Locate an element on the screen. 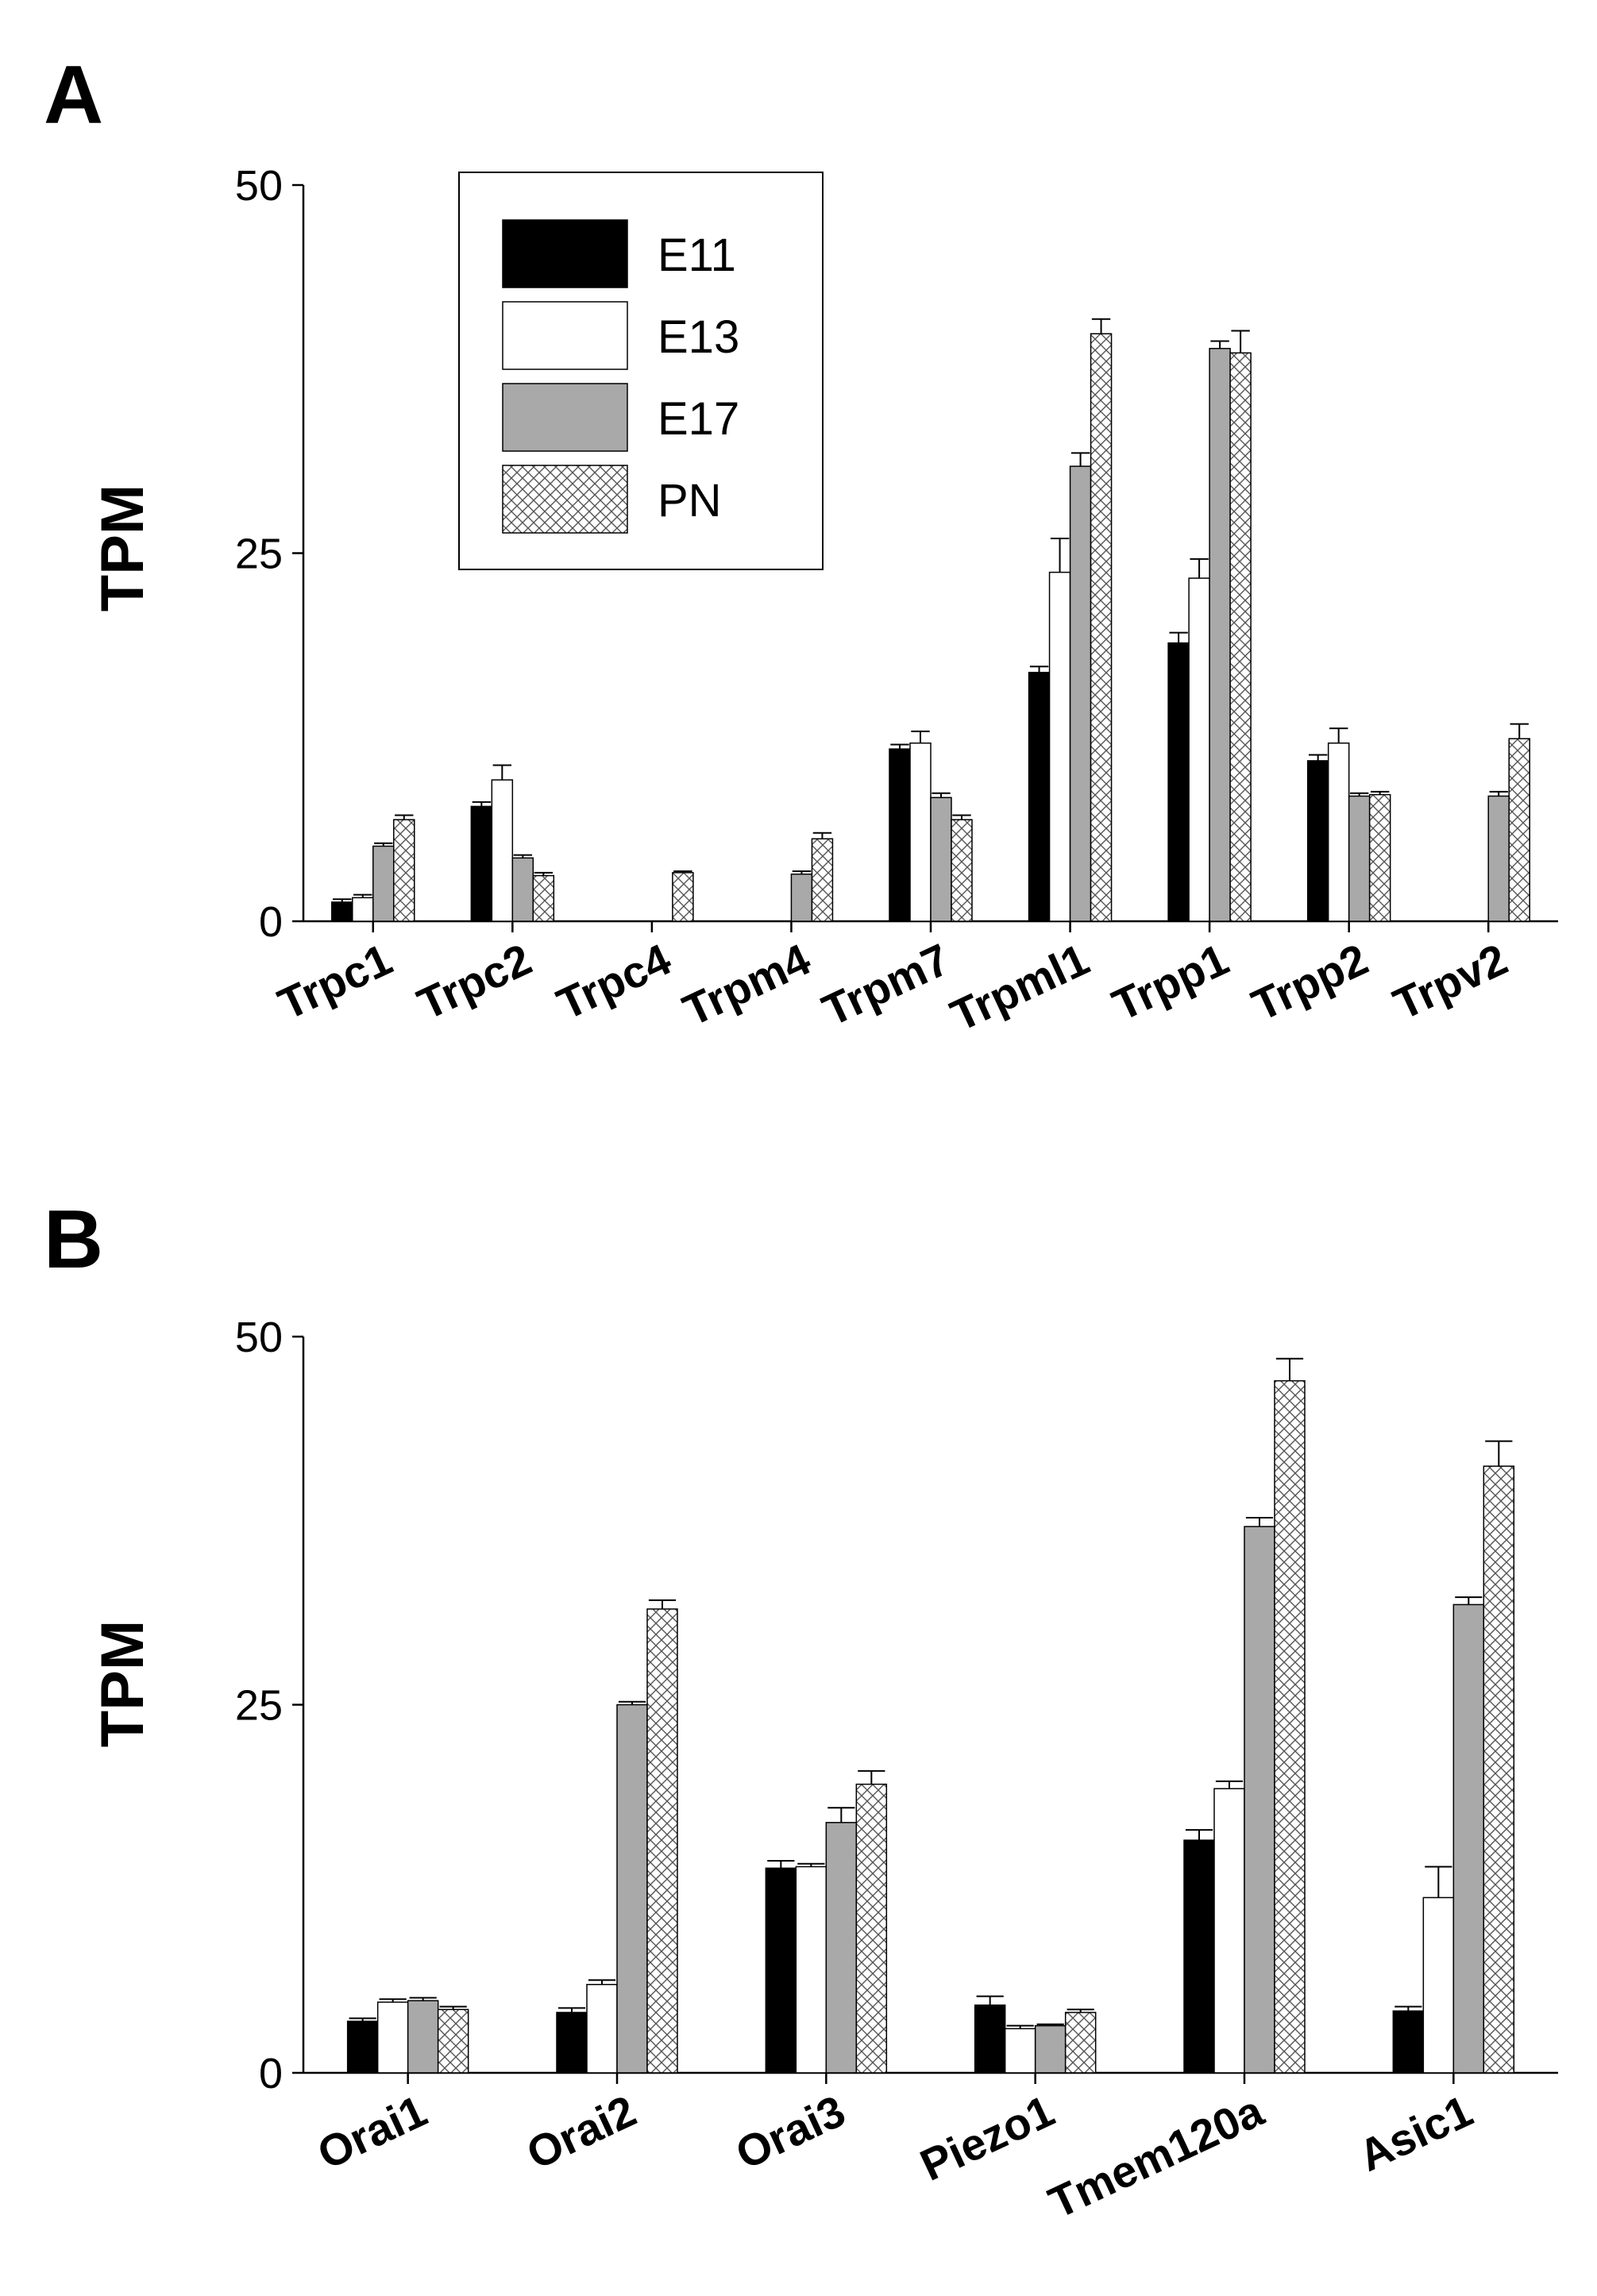 The image size is (1597, 2296). legend-swatch-pn is located at coordinates (565, 499).